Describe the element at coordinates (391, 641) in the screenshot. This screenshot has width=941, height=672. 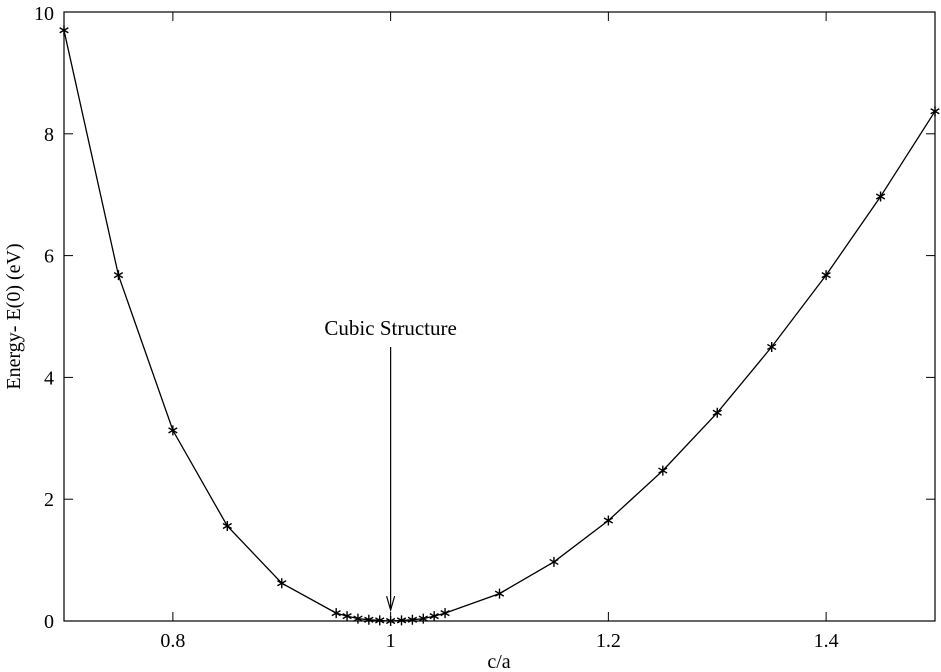
I see `x-tick-label: 1` at that location.